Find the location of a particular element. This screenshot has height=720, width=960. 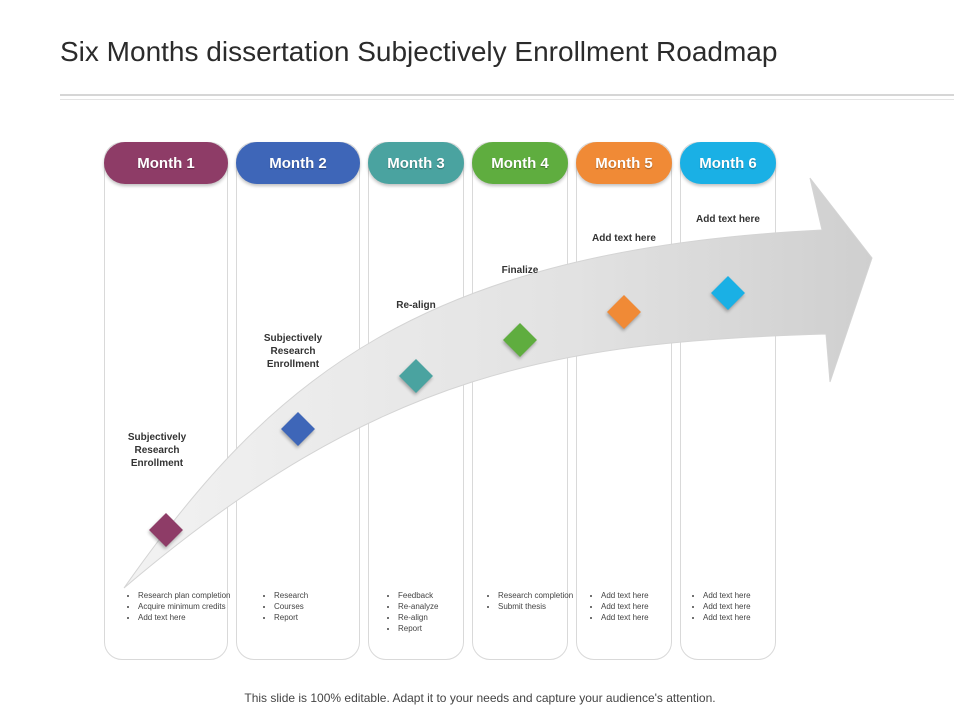

month-1-pill: Month 1 is located at coordinates (166, 163).